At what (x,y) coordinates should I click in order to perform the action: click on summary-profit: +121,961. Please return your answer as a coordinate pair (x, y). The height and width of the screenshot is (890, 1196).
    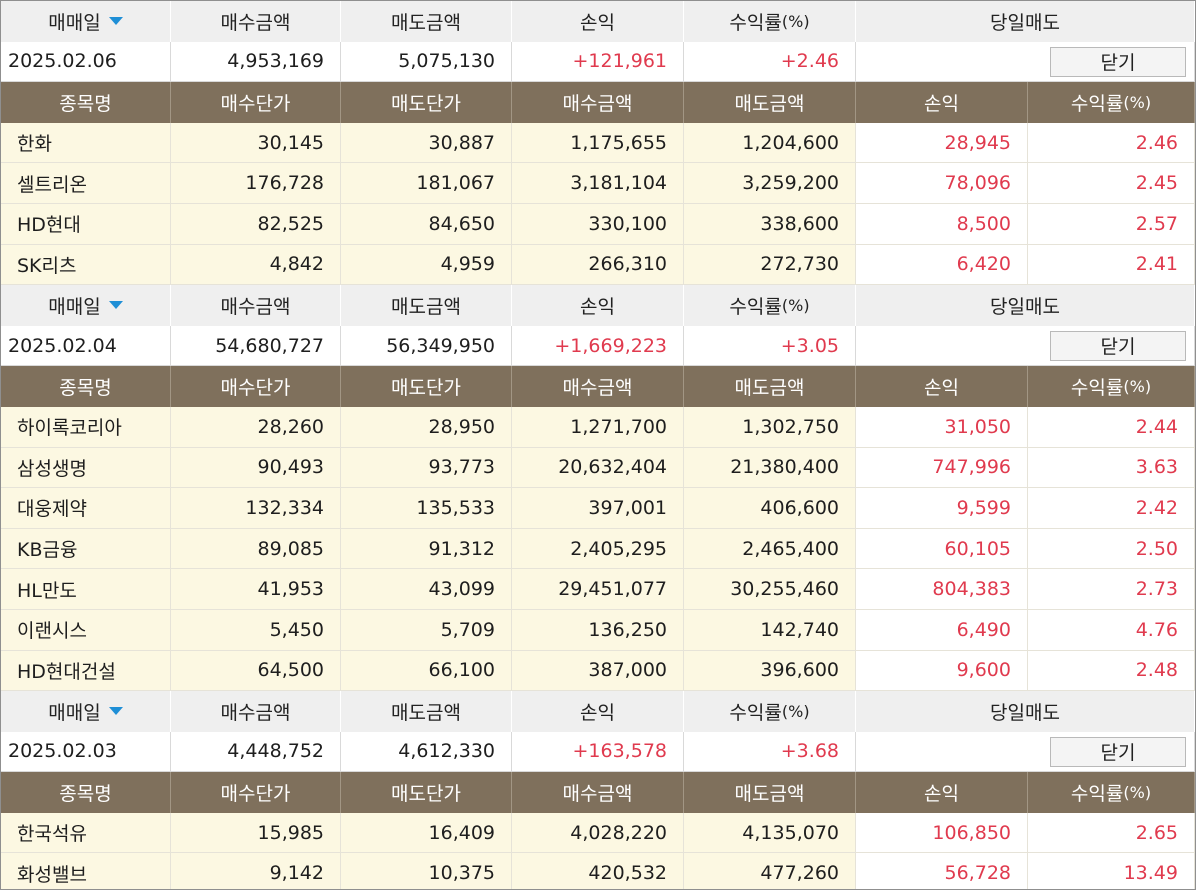
    Looking at the image, I should click on (598, 61).